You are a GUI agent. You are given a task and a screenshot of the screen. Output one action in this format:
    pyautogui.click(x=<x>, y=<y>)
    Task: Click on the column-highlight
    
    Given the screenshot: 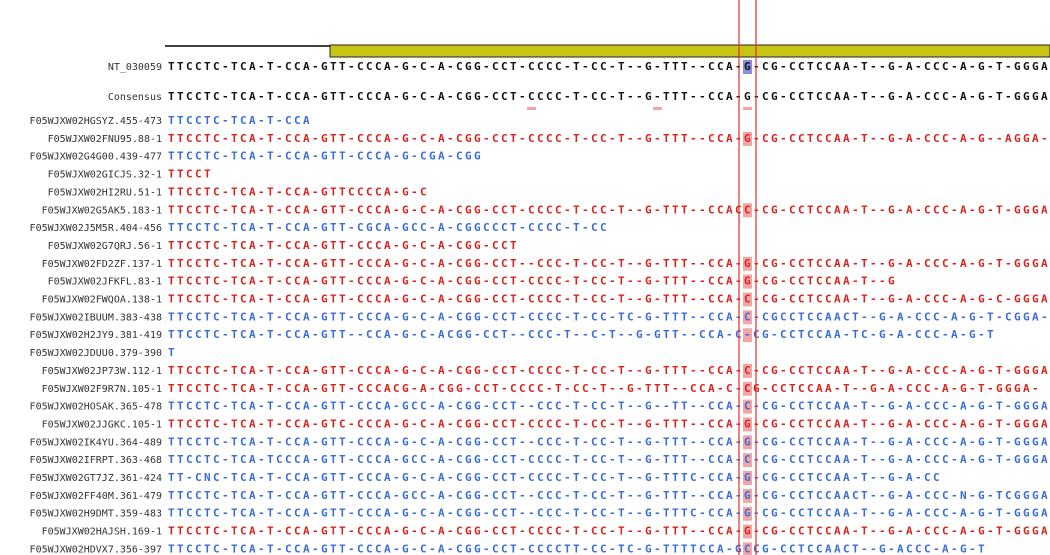 What is the action you would take?
    pyautogui.click(x=747, y=67)
    